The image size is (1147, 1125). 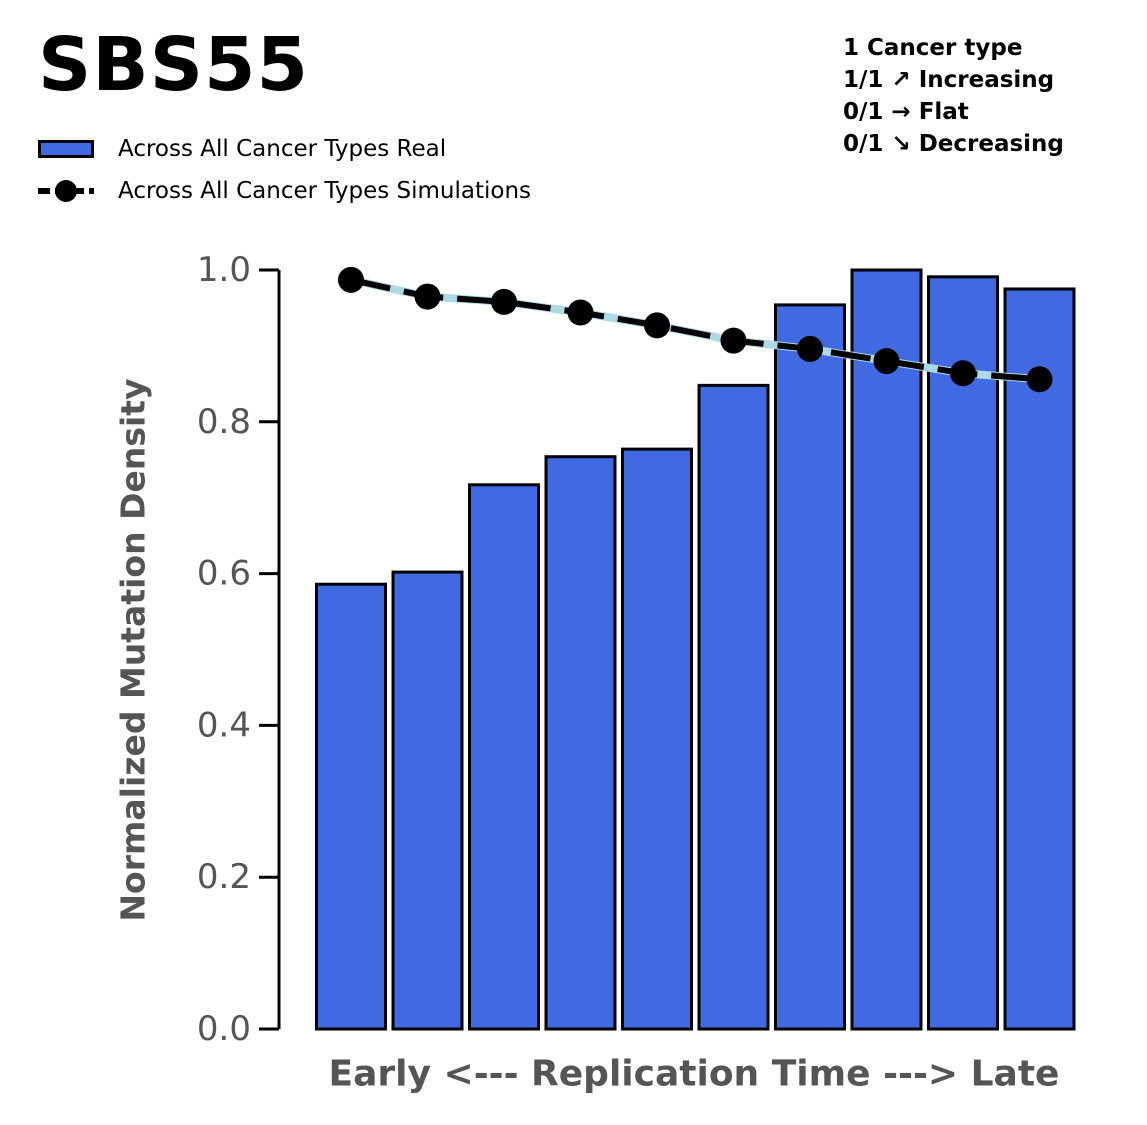 I want to click on y-tick-label-5: 1.0, so click(x=224, y=270).